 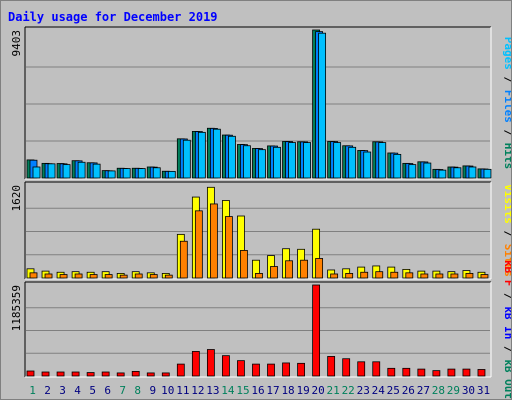 I want to click on y-max-label: 1620, so click(x=16, y=198).